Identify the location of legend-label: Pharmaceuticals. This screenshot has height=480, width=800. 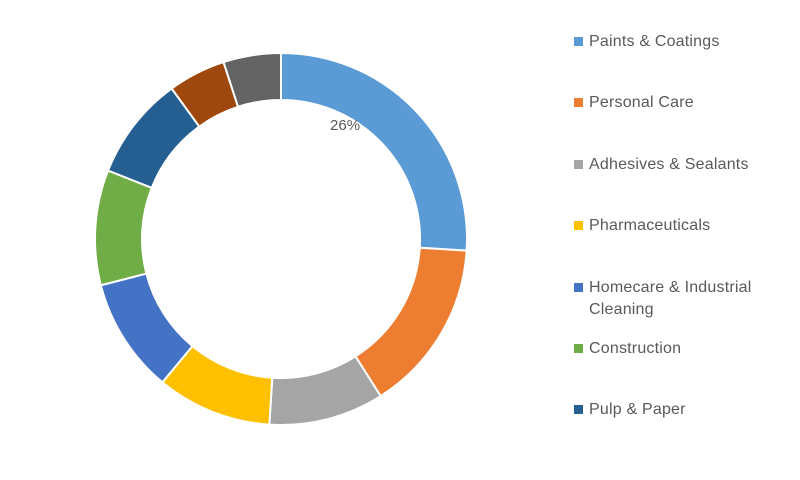
(650, 225).